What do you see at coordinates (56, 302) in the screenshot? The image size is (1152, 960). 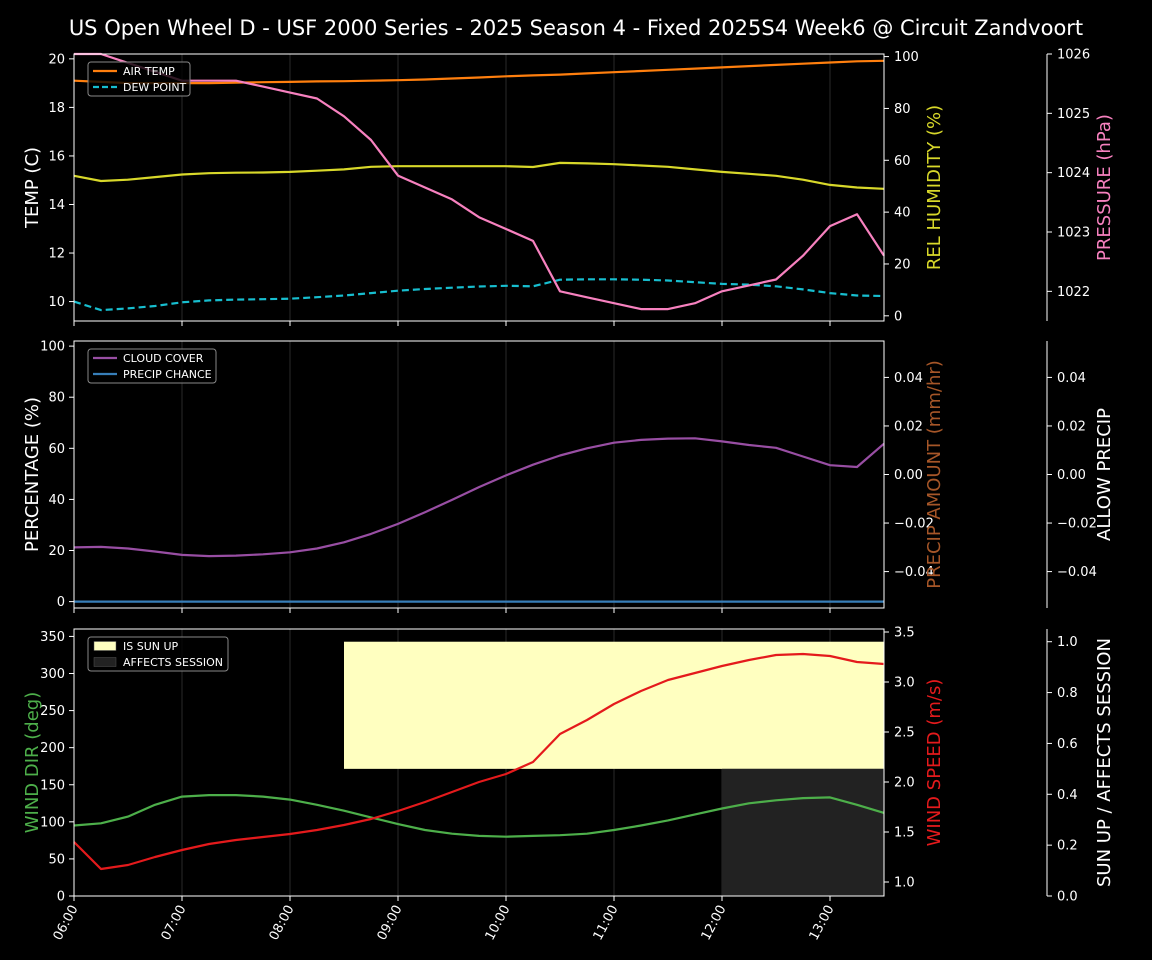 I see `y-left-tick-label: 10` at bounding box center [56, 302].